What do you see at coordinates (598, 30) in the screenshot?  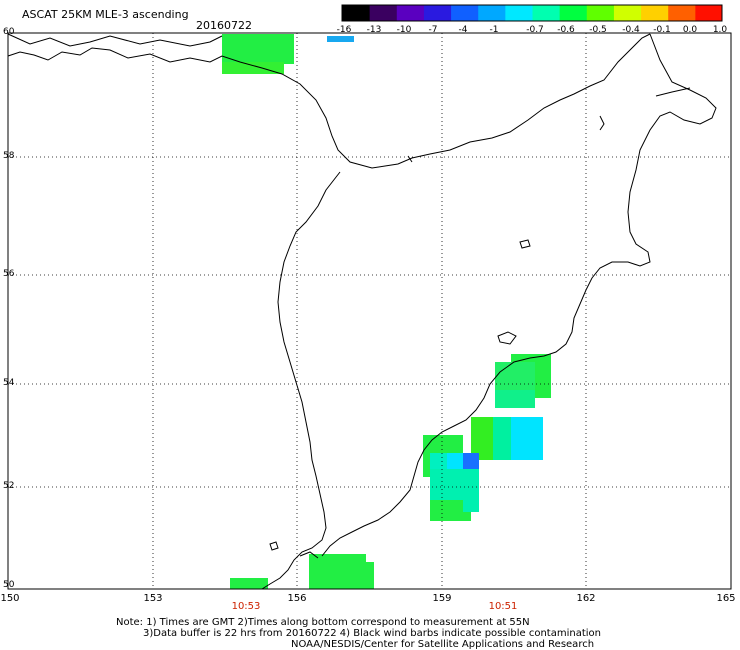 I see `colorbar-label: -0.5` at bounding box center [598, 30].